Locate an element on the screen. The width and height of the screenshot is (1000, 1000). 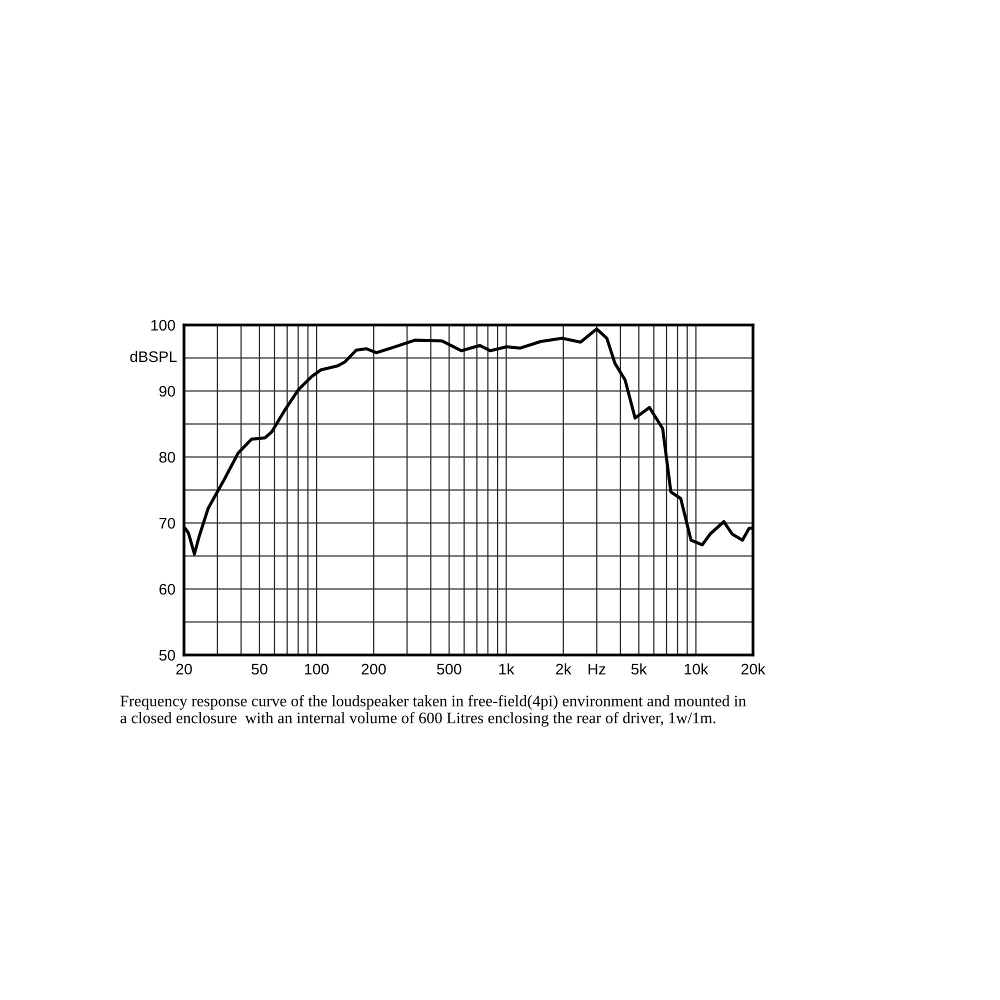
x-tick-label: 100 is located at coordinates (316, 669).